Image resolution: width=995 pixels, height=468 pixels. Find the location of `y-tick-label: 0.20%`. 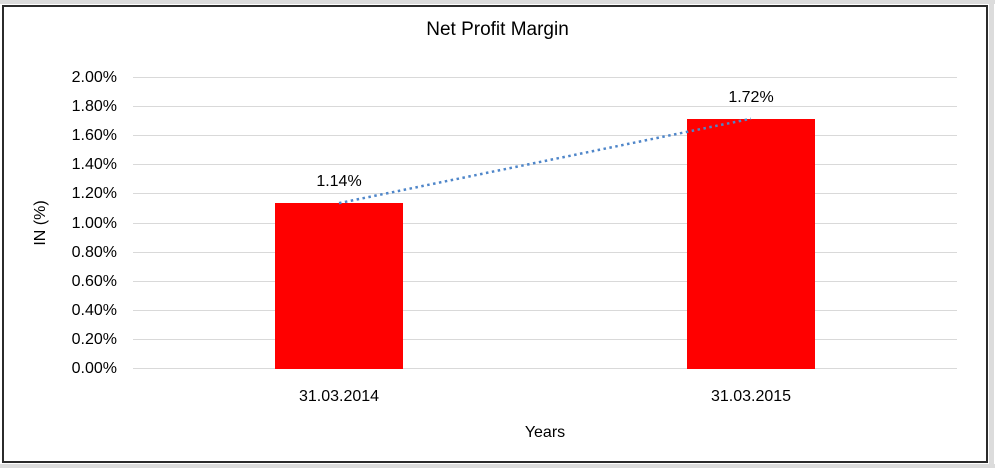

y-tick-label: 0.20% is located at coordinates (94, 339).